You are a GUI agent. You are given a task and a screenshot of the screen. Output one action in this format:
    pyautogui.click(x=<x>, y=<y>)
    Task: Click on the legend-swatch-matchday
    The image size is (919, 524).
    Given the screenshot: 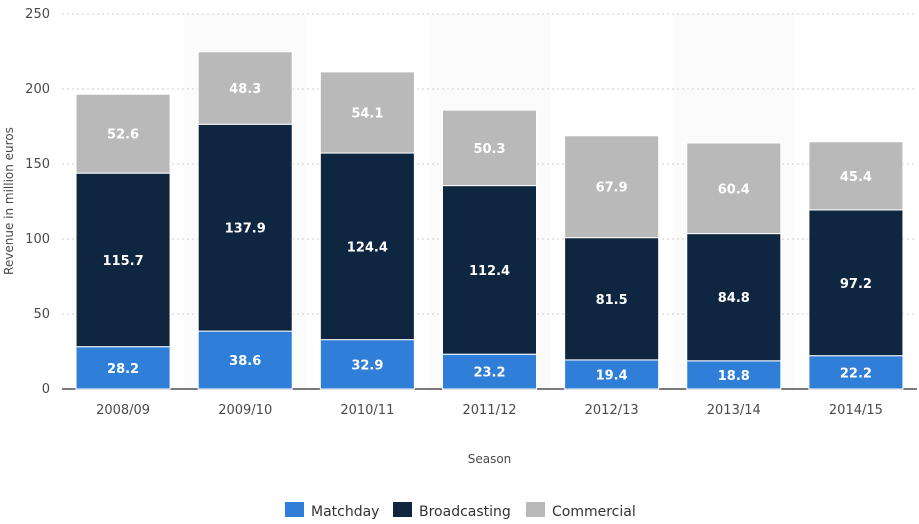 What is the action you would take?
    pyautogui.click(x=294, y=509)
    